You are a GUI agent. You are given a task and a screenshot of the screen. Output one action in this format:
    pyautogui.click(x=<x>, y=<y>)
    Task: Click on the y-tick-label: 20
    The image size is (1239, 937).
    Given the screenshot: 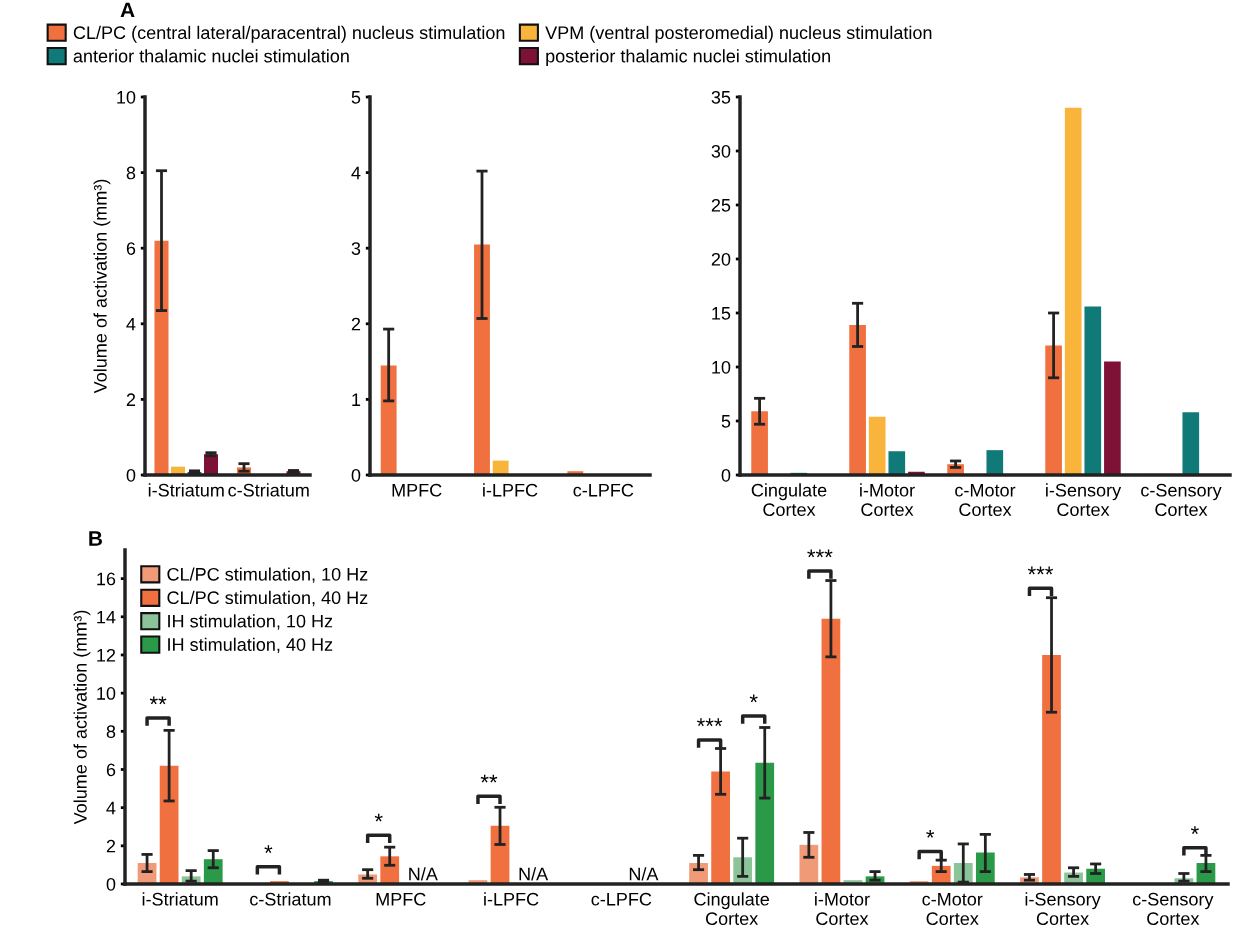 What is the action you would take?
    pyautogui.click(x=721, y=259)
    